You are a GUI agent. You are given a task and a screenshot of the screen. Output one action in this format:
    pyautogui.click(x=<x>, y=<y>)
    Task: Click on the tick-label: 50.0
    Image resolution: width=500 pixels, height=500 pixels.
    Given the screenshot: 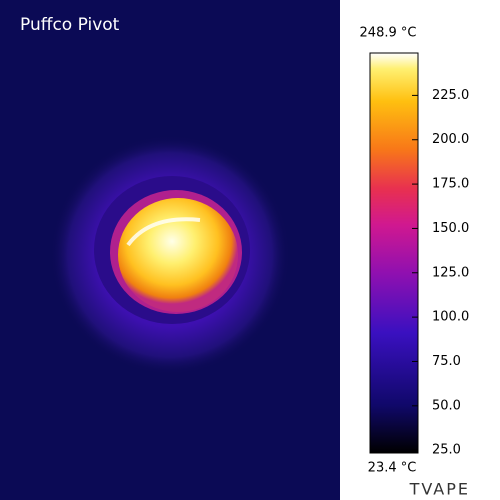 What is the action you would take?
    pyautogui.click(x=446, y=405)
    